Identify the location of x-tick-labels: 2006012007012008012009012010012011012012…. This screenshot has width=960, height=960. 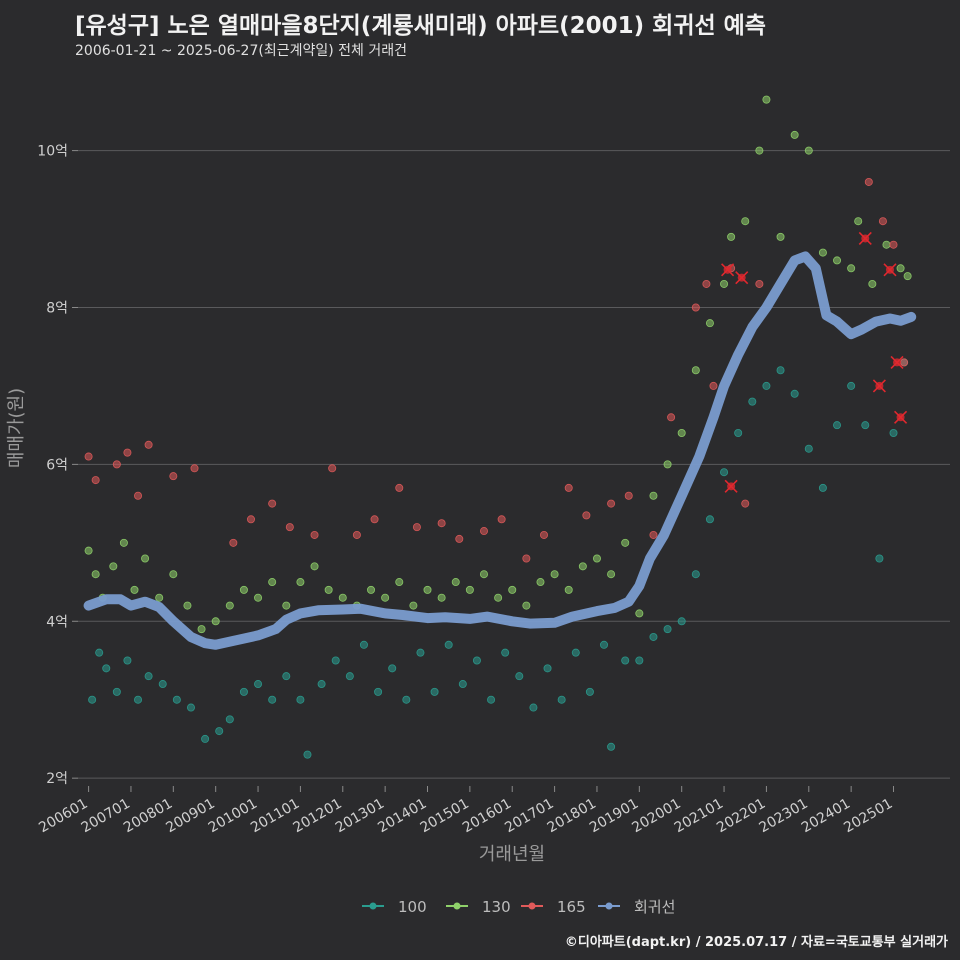
(465, 816).